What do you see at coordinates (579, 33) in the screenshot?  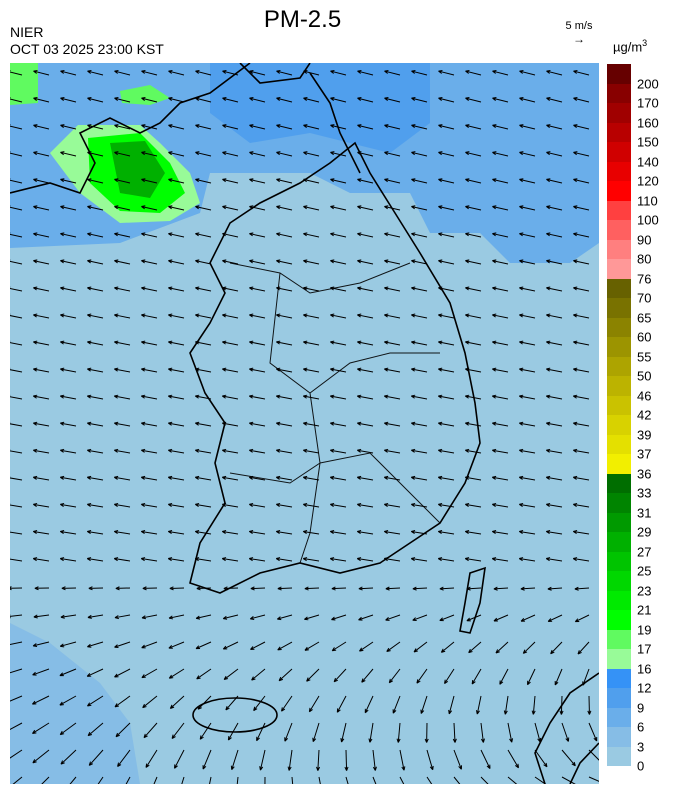 I see `wind-scale-legend: 5 m/s →` at bounding box center [579, 33].